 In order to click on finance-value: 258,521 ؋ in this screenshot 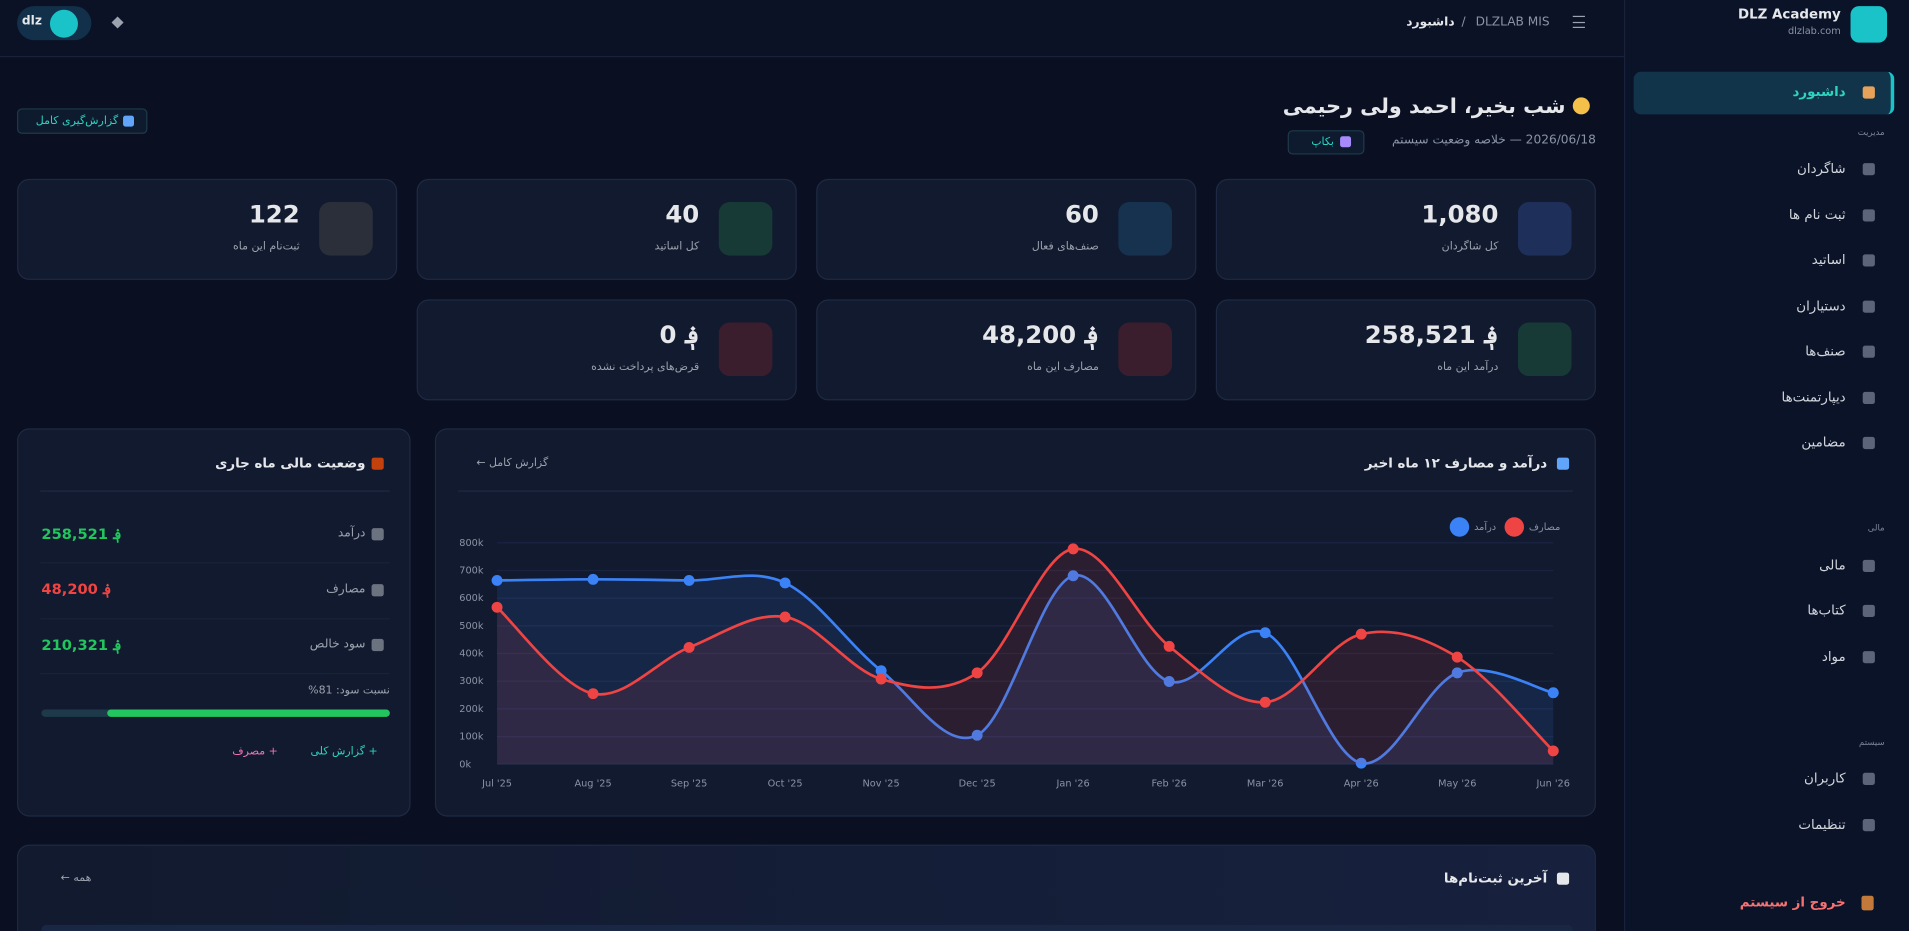, I will do `click(81, 534)`.